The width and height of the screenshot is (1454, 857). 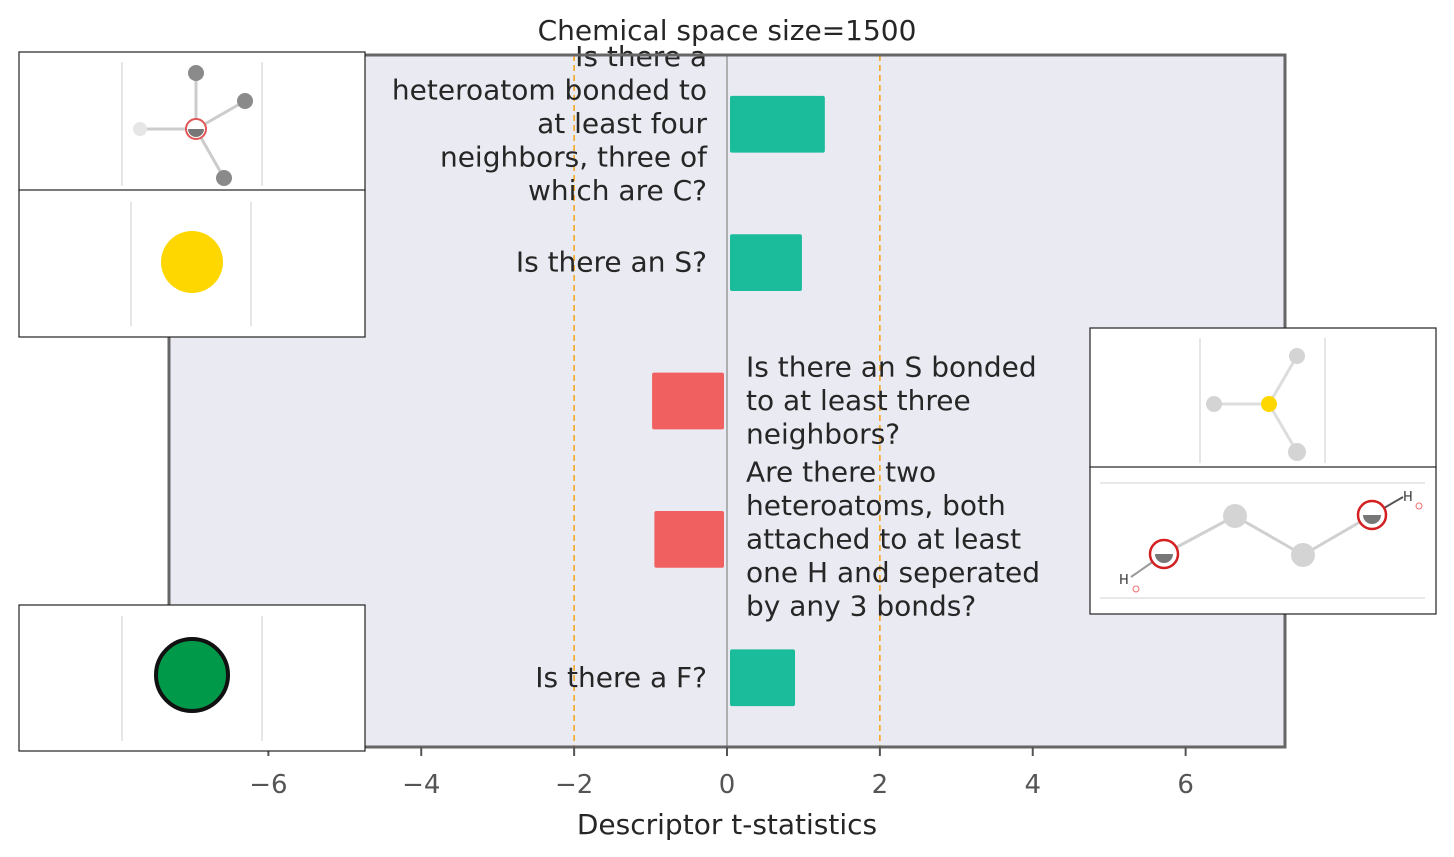 I want to click on bar-label-4: Is there a F?, so click(x=621, y=677).